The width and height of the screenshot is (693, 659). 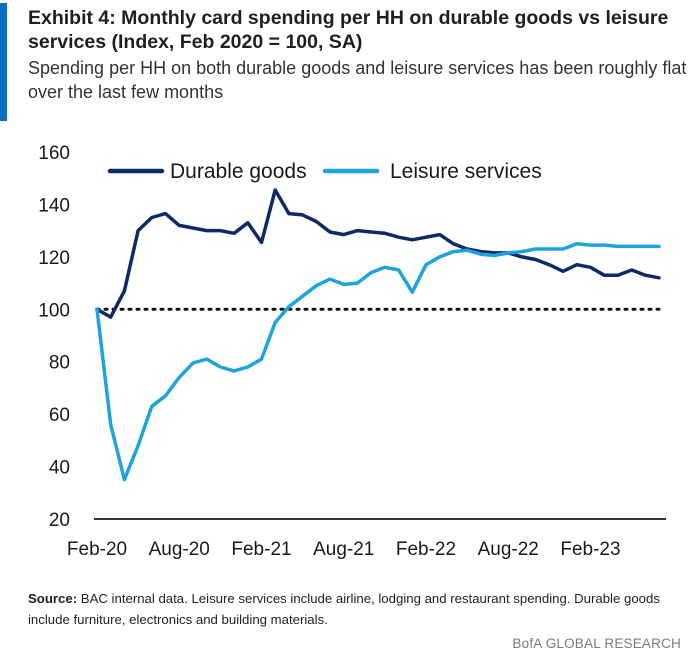 What do you see at coordinates (596, 643) in the screenshot?
I see `brand-label: BofA GLOBAL RESEARCH` at bounding box center [596, 643].